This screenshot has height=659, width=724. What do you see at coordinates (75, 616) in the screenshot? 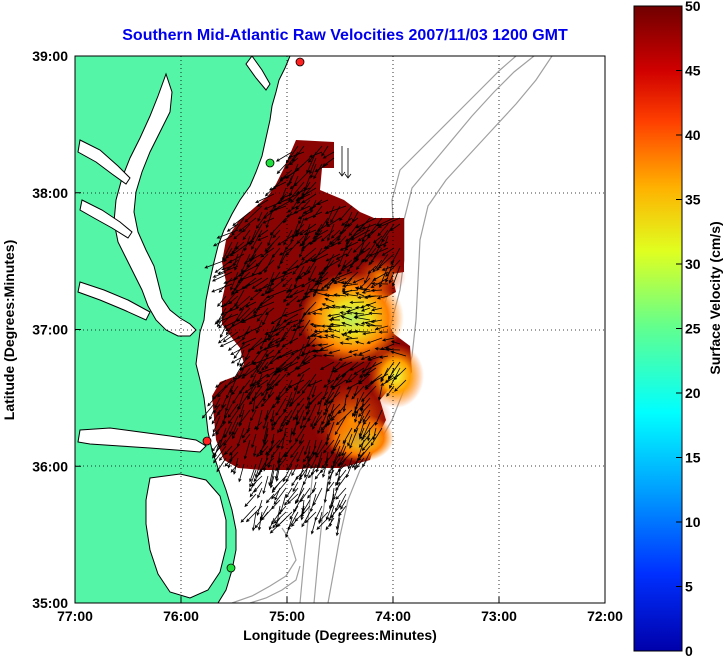
I see `x-tick-label: 77:00` at bounding box center [75, 616].